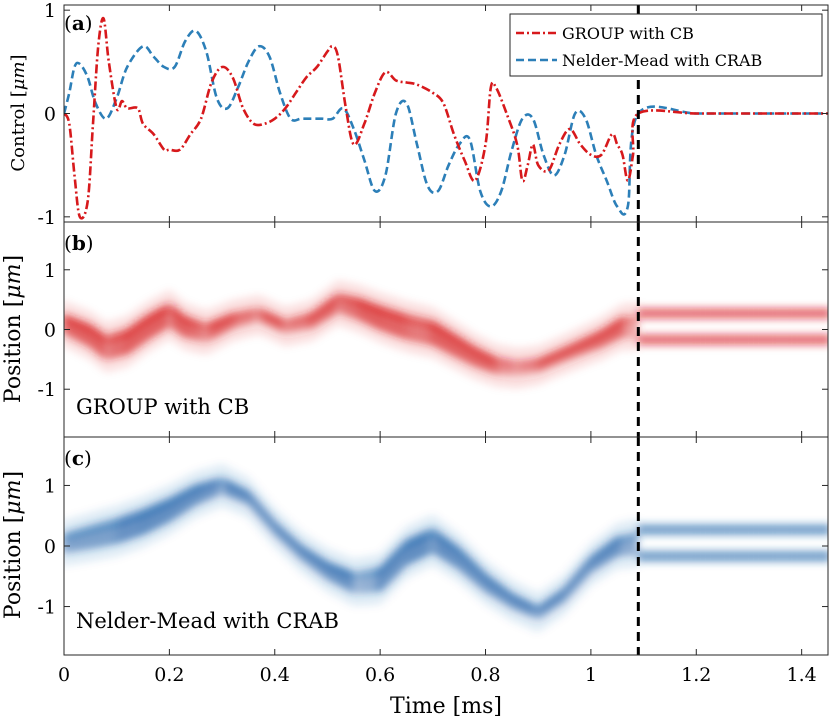  Describe the element at coordinates (46, 608) in the screenshot. I see `y-tick-label: -1` at that location.